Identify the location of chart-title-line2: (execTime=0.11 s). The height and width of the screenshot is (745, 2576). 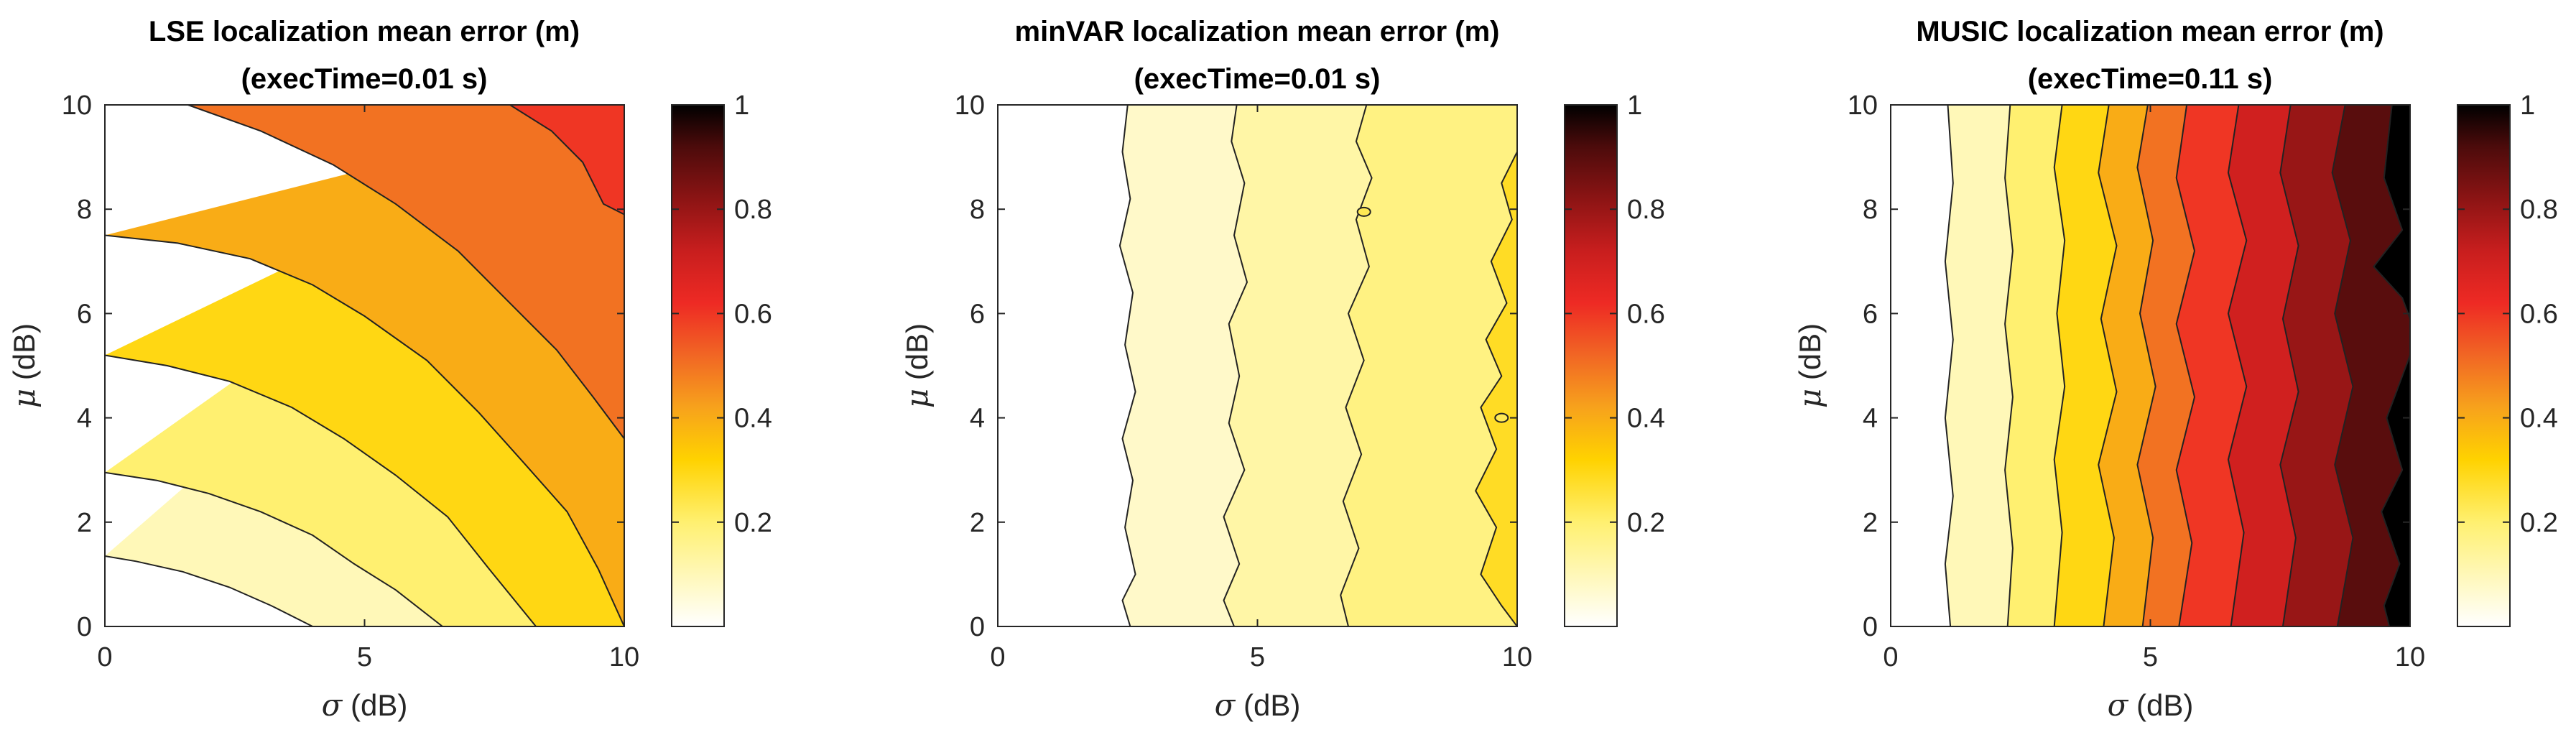
(2150, 79).